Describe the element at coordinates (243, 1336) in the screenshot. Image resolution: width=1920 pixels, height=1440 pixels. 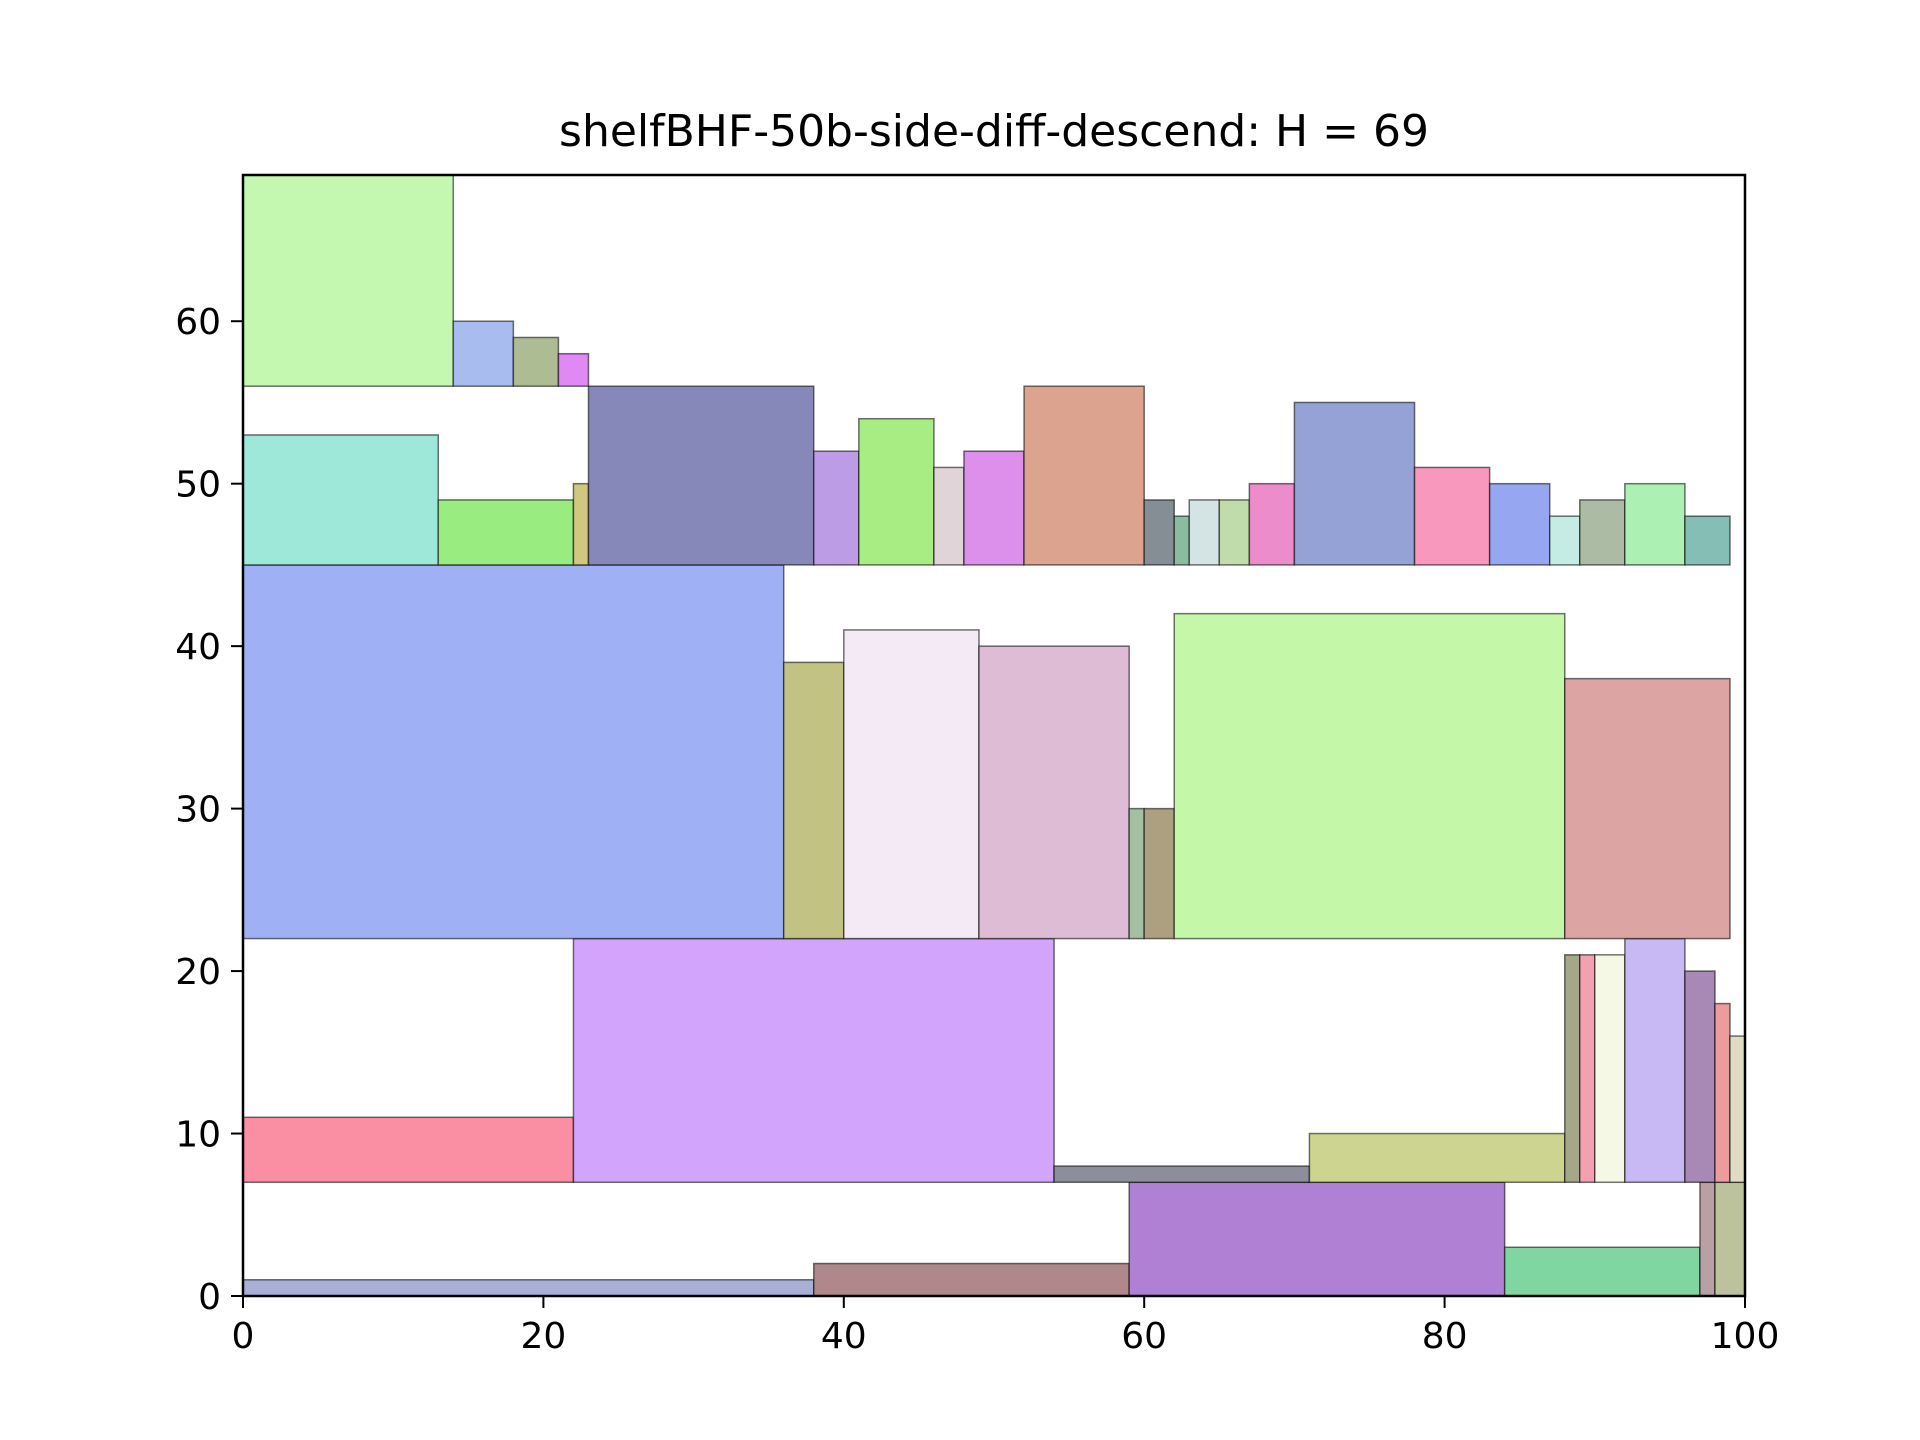
I see `x-tick-label-0: 0` at that location.